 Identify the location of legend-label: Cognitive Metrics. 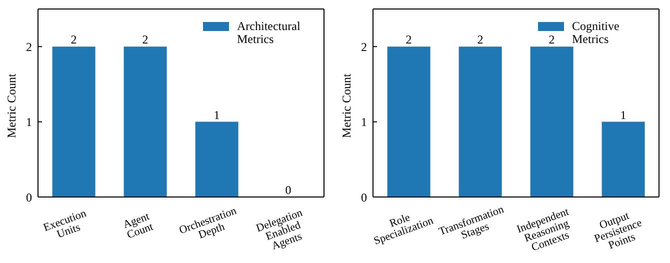
(596, 32).